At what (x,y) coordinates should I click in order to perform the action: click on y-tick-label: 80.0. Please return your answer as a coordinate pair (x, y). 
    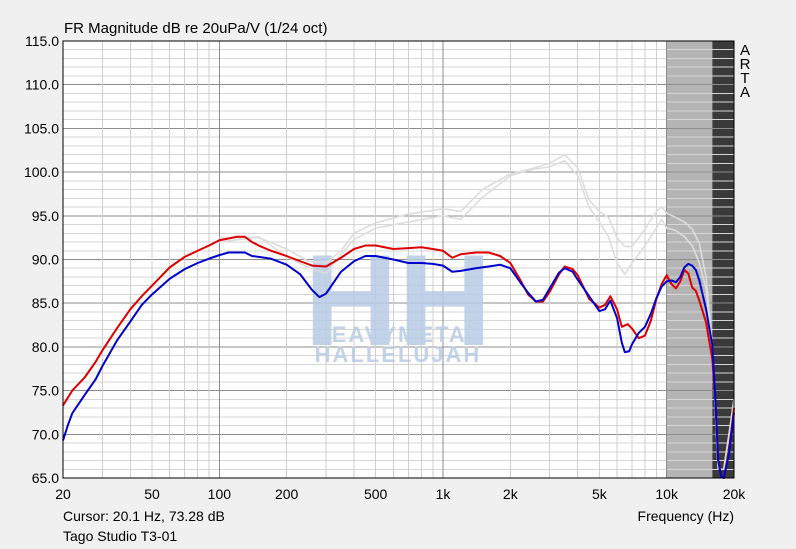
    Looking at the image, I should click on (45, 347).